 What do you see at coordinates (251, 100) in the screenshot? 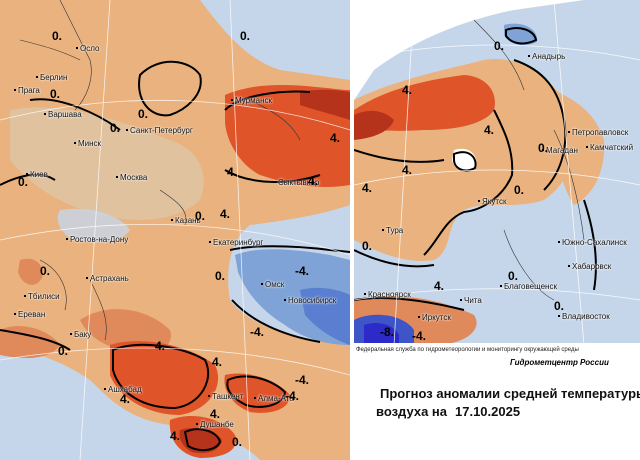
I see `city-label: Мурманск` at bounding box center [251, 100].